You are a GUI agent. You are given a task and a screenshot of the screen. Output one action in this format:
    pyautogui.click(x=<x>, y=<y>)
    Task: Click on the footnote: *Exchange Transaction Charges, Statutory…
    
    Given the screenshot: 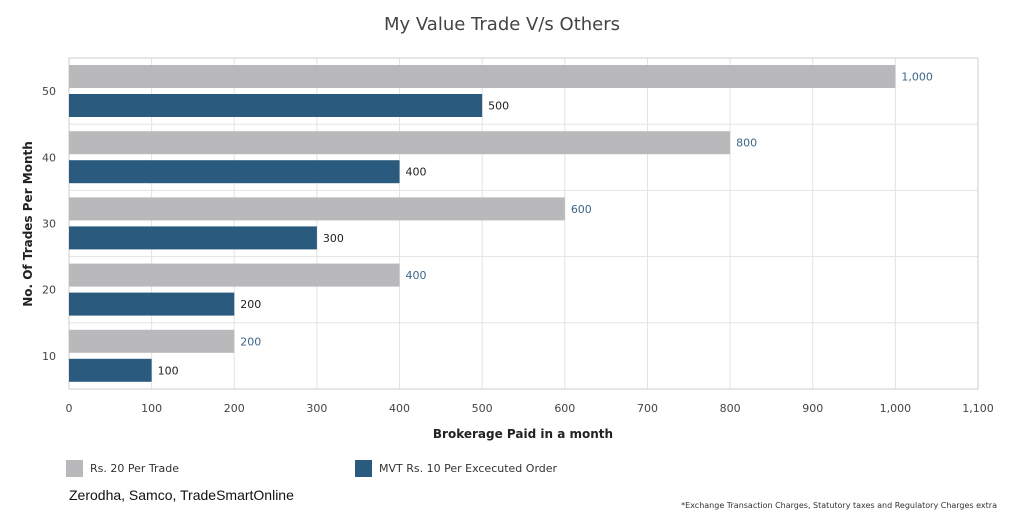 What is the action you would take?
    pyautogui.click(x=839, y=505)
    